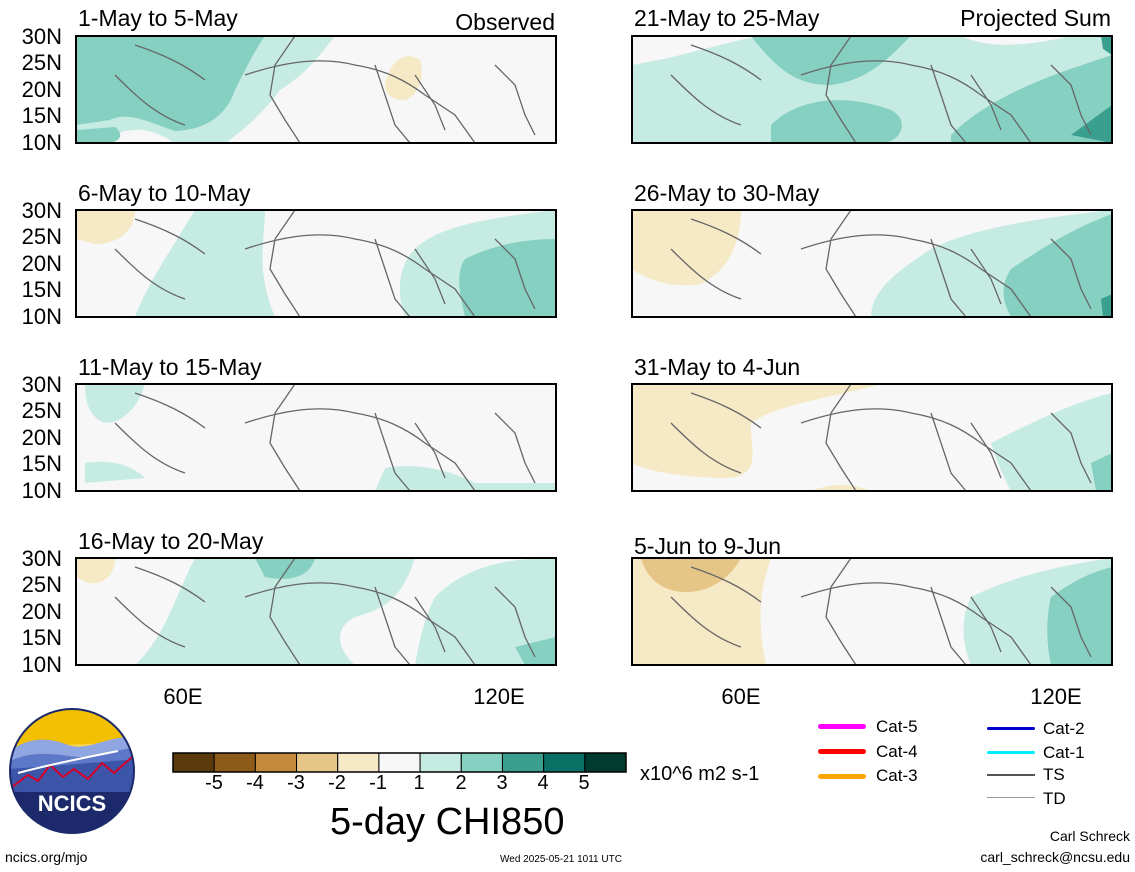  Describe the element at coordinates (72, 771) in the screenshot. I see `ncics-logo: NCICS` at that location.